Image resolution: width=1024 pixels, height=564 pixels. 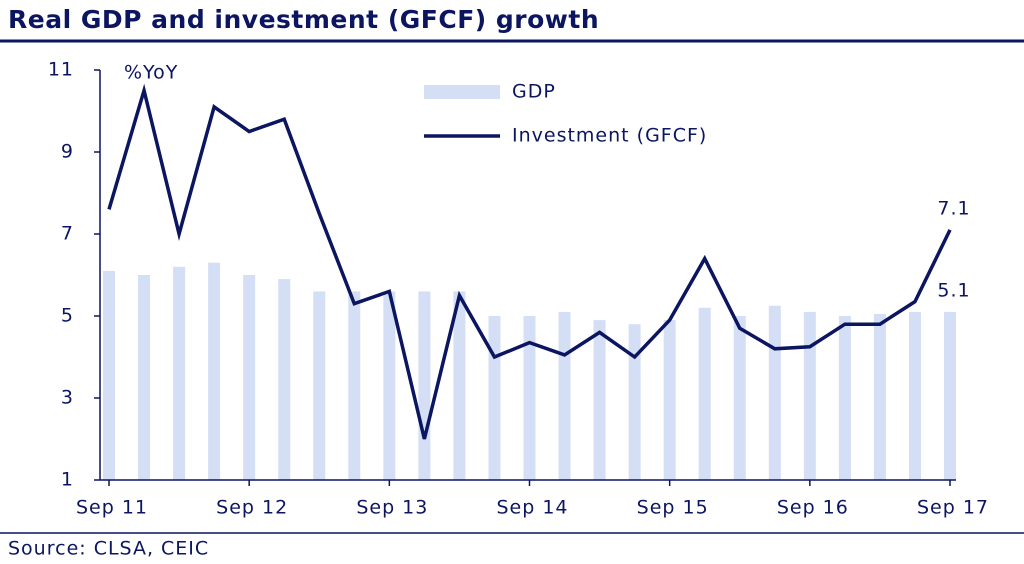 I want to click on legend-label: GDP, so click(x=534, y=92).